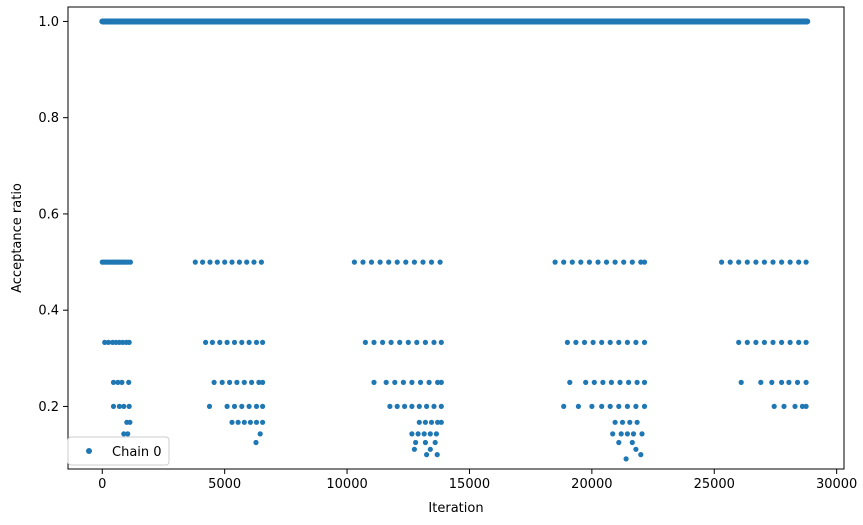  What do you see at coordinates (48, 311) in the screenshot?
I see `y-tick-label: 0.4` at bounding box center [48, 311].